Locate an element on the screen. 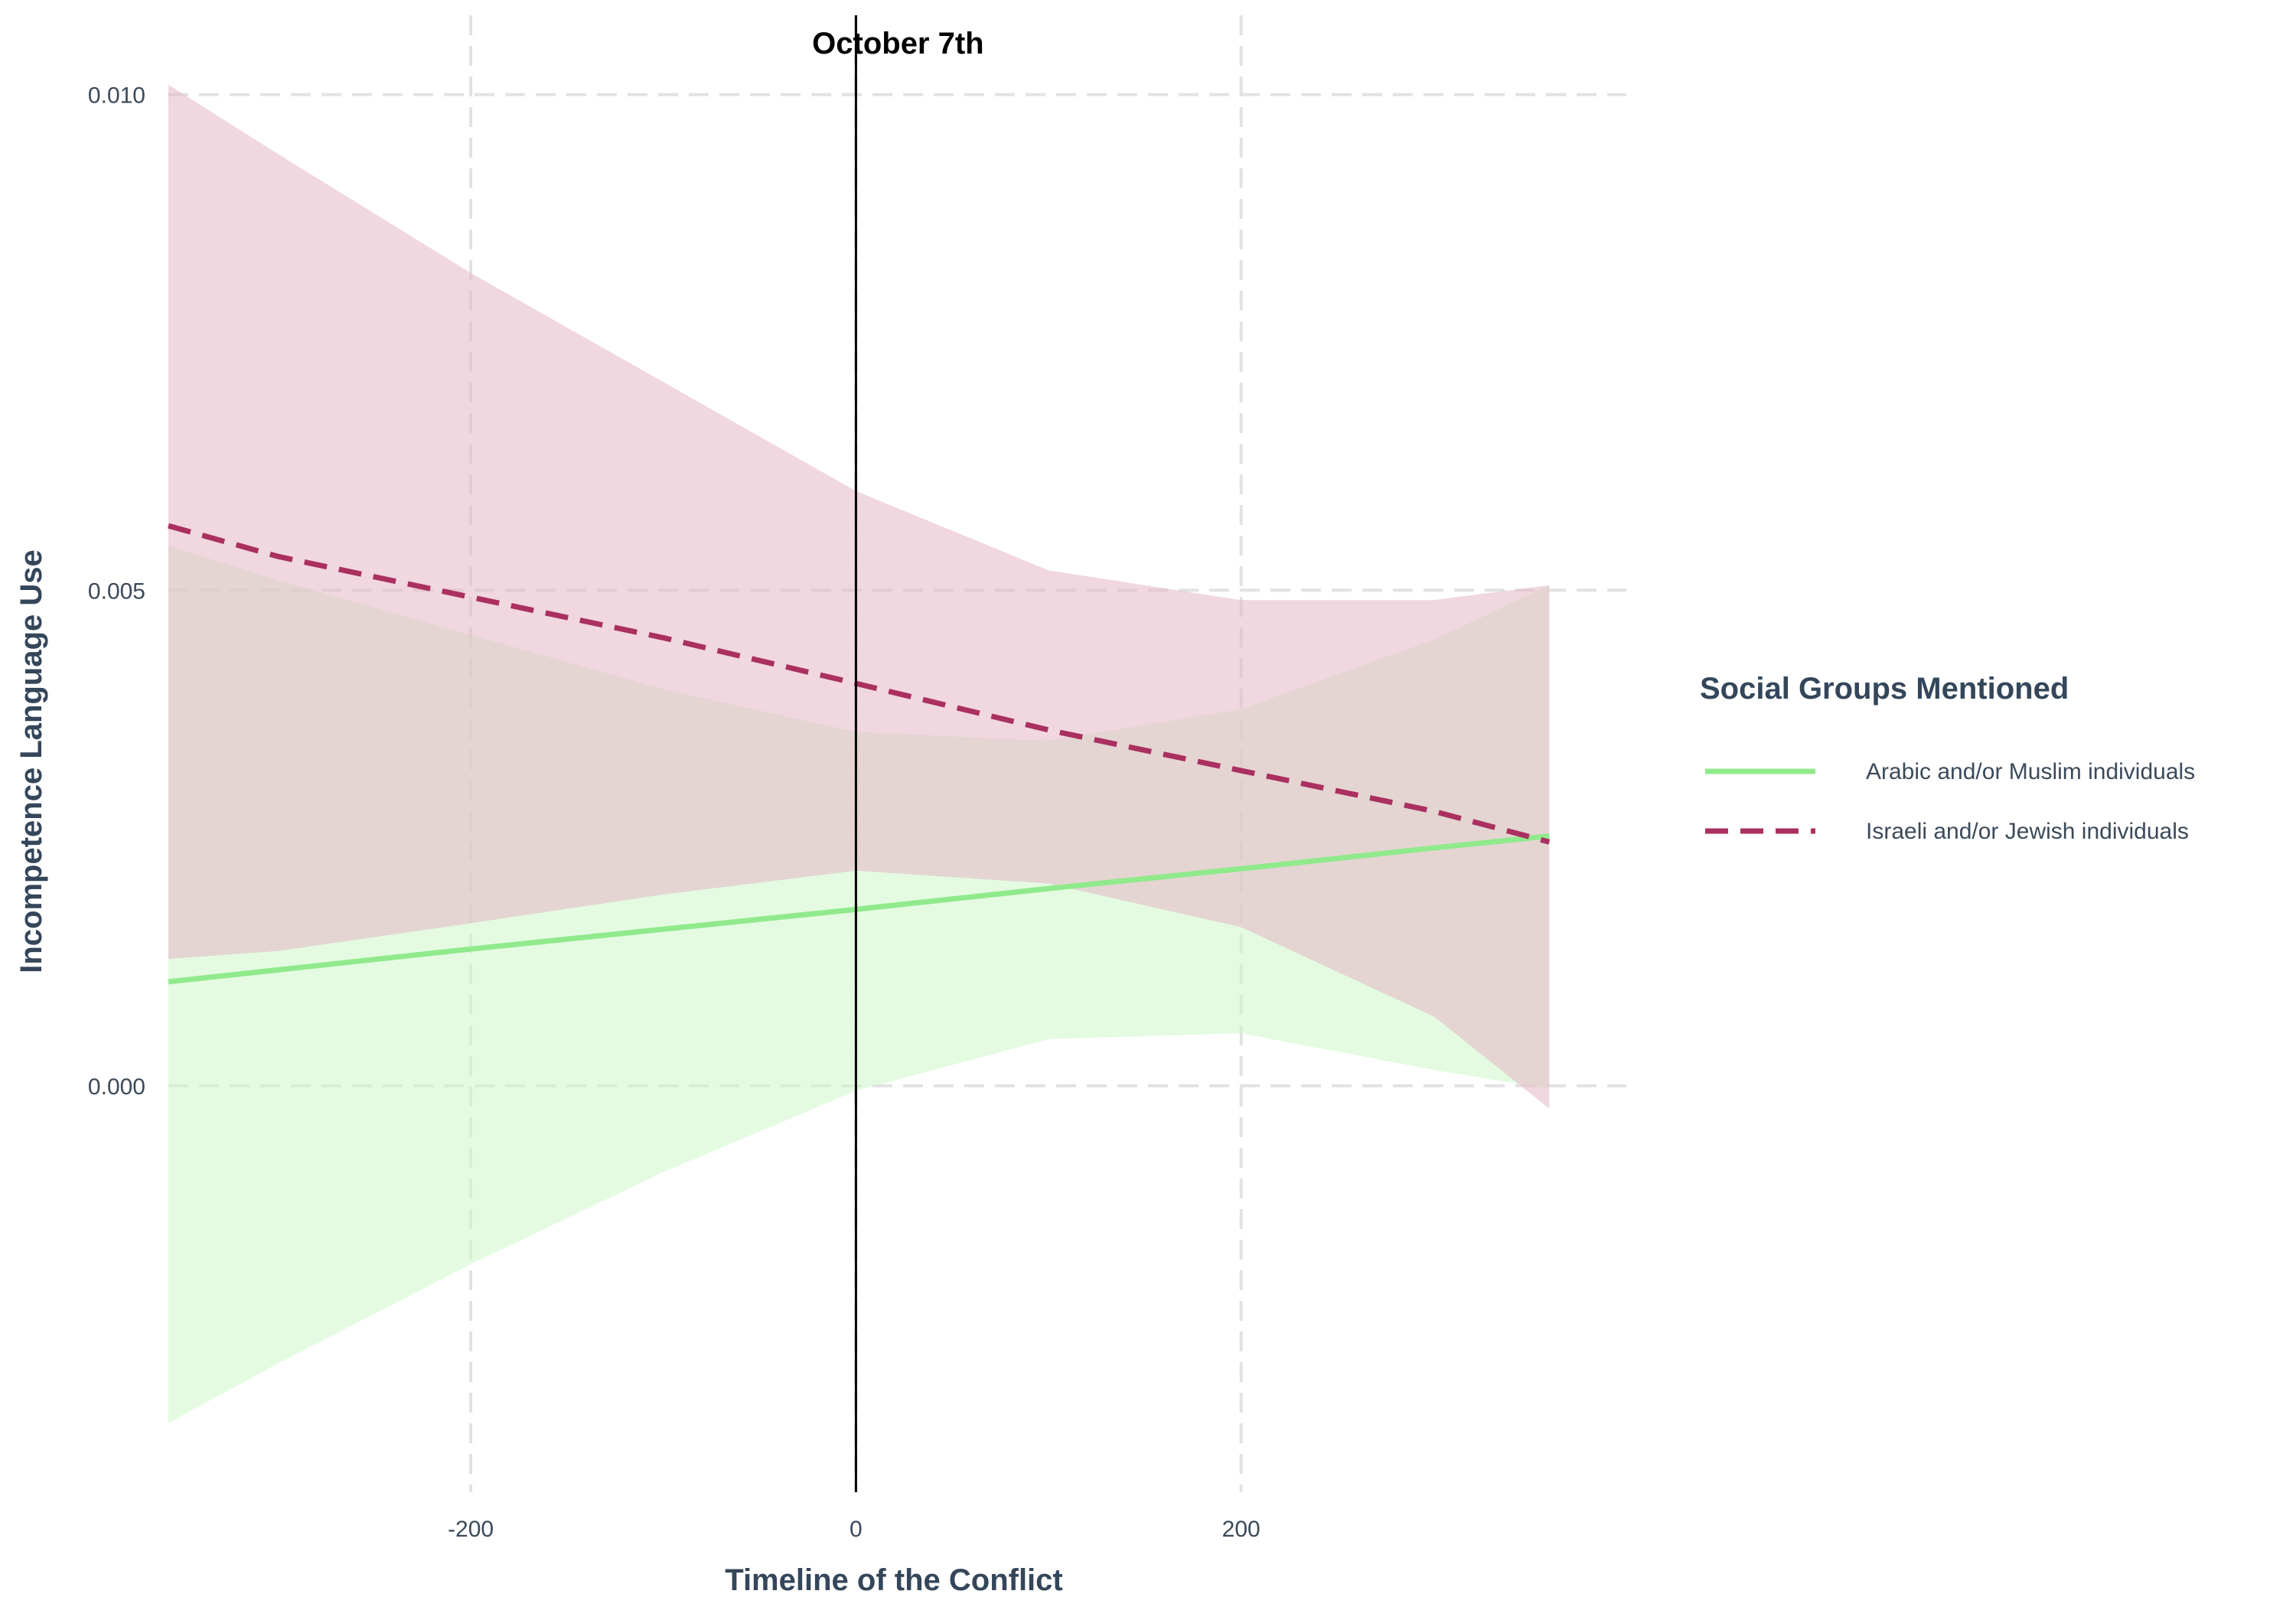  x-axis-title: Timeline of the Conflict is located at coordinates (894, 1580).